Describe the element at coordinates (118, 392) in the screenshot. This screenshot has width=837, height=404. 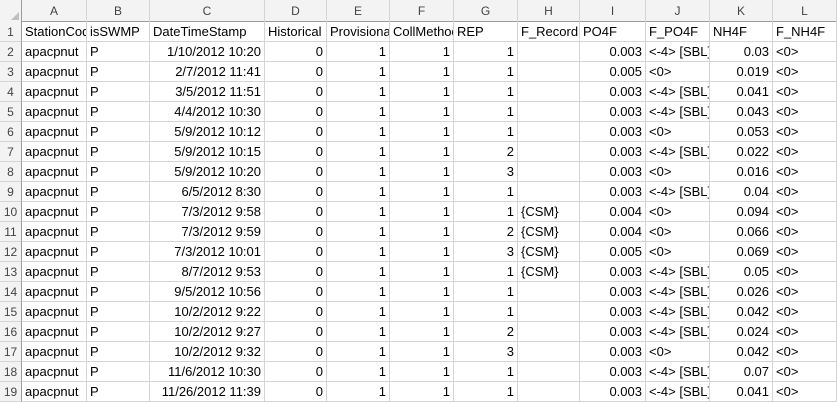
I see `cell-b19: P` at that location.